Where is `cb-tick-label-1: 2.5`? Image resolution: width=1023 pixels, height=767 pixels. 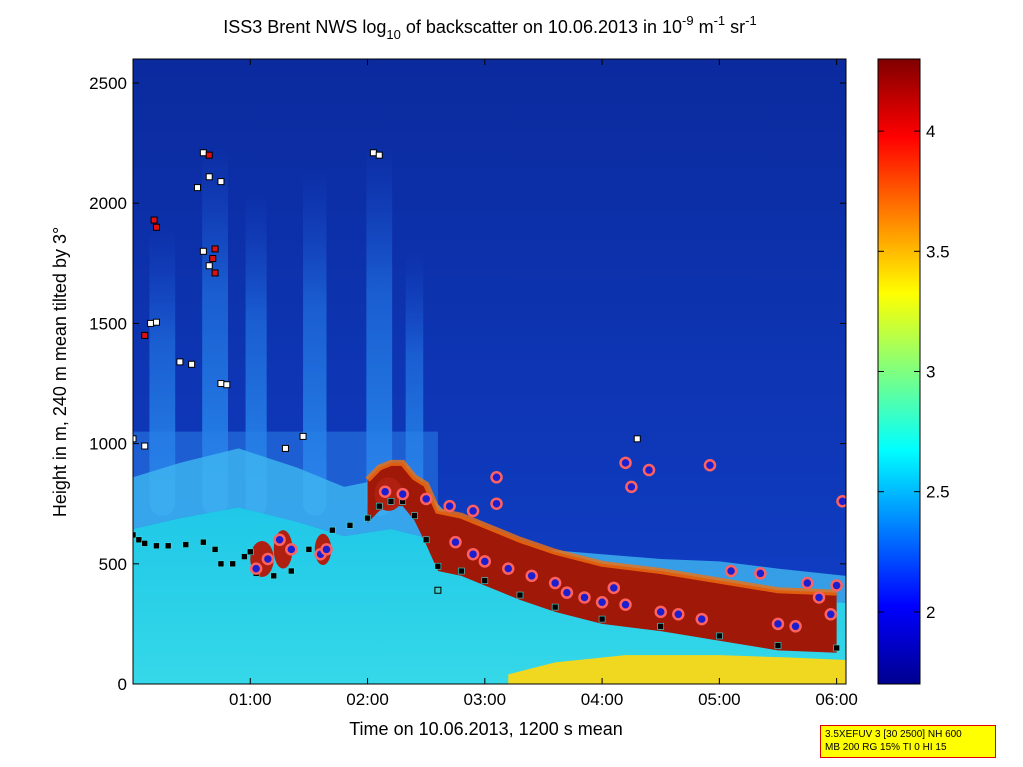 cb-tick-label-1: 2.5 is located at coordinates (938, 492).